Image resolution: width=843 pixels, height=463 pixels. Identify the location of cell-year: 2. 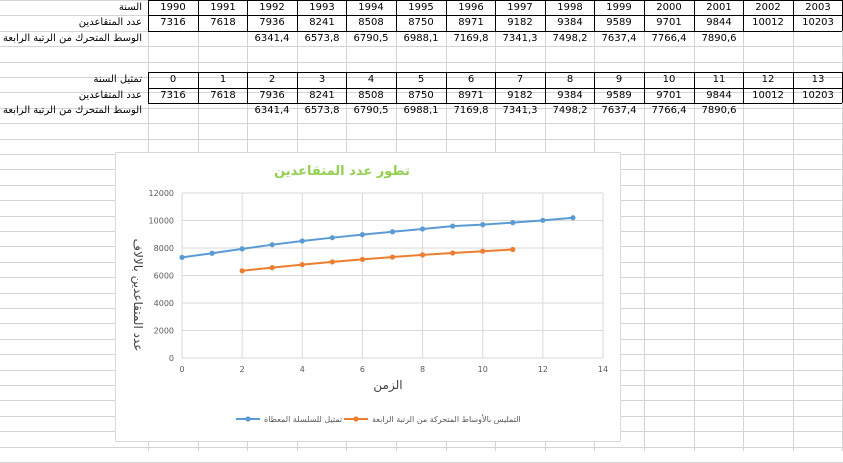
(272, 79).